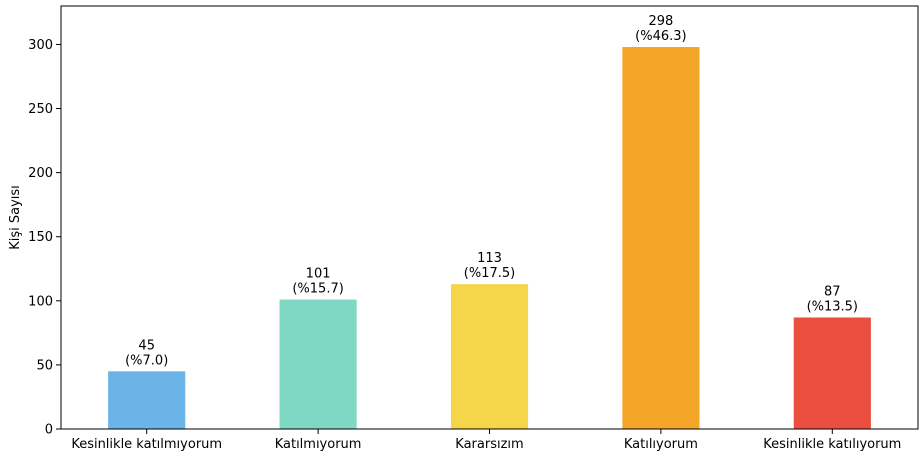 Image resolution: width=922 pixels, height=456 pixels. Describe the element at coordinates (44, 365) in the screenshot. I see `y-tick-label-1: 50` at that location.